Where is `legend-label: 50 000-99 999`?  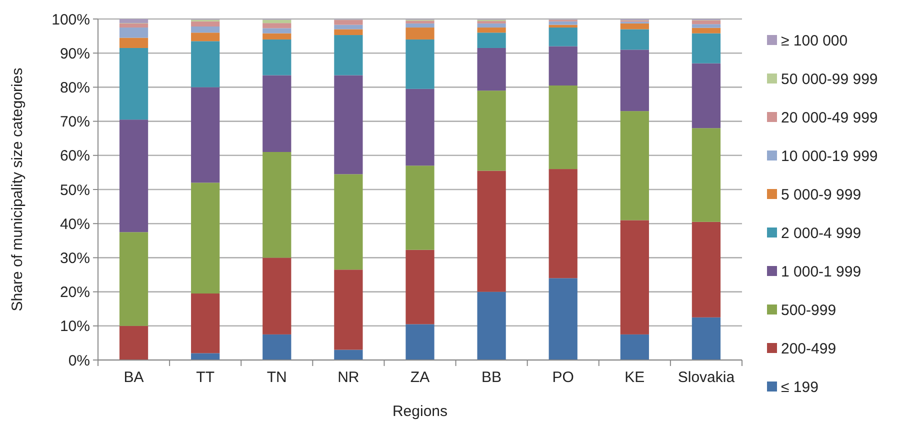
legend-label: 50 000-99 999 is located at coordinates (829, 79).